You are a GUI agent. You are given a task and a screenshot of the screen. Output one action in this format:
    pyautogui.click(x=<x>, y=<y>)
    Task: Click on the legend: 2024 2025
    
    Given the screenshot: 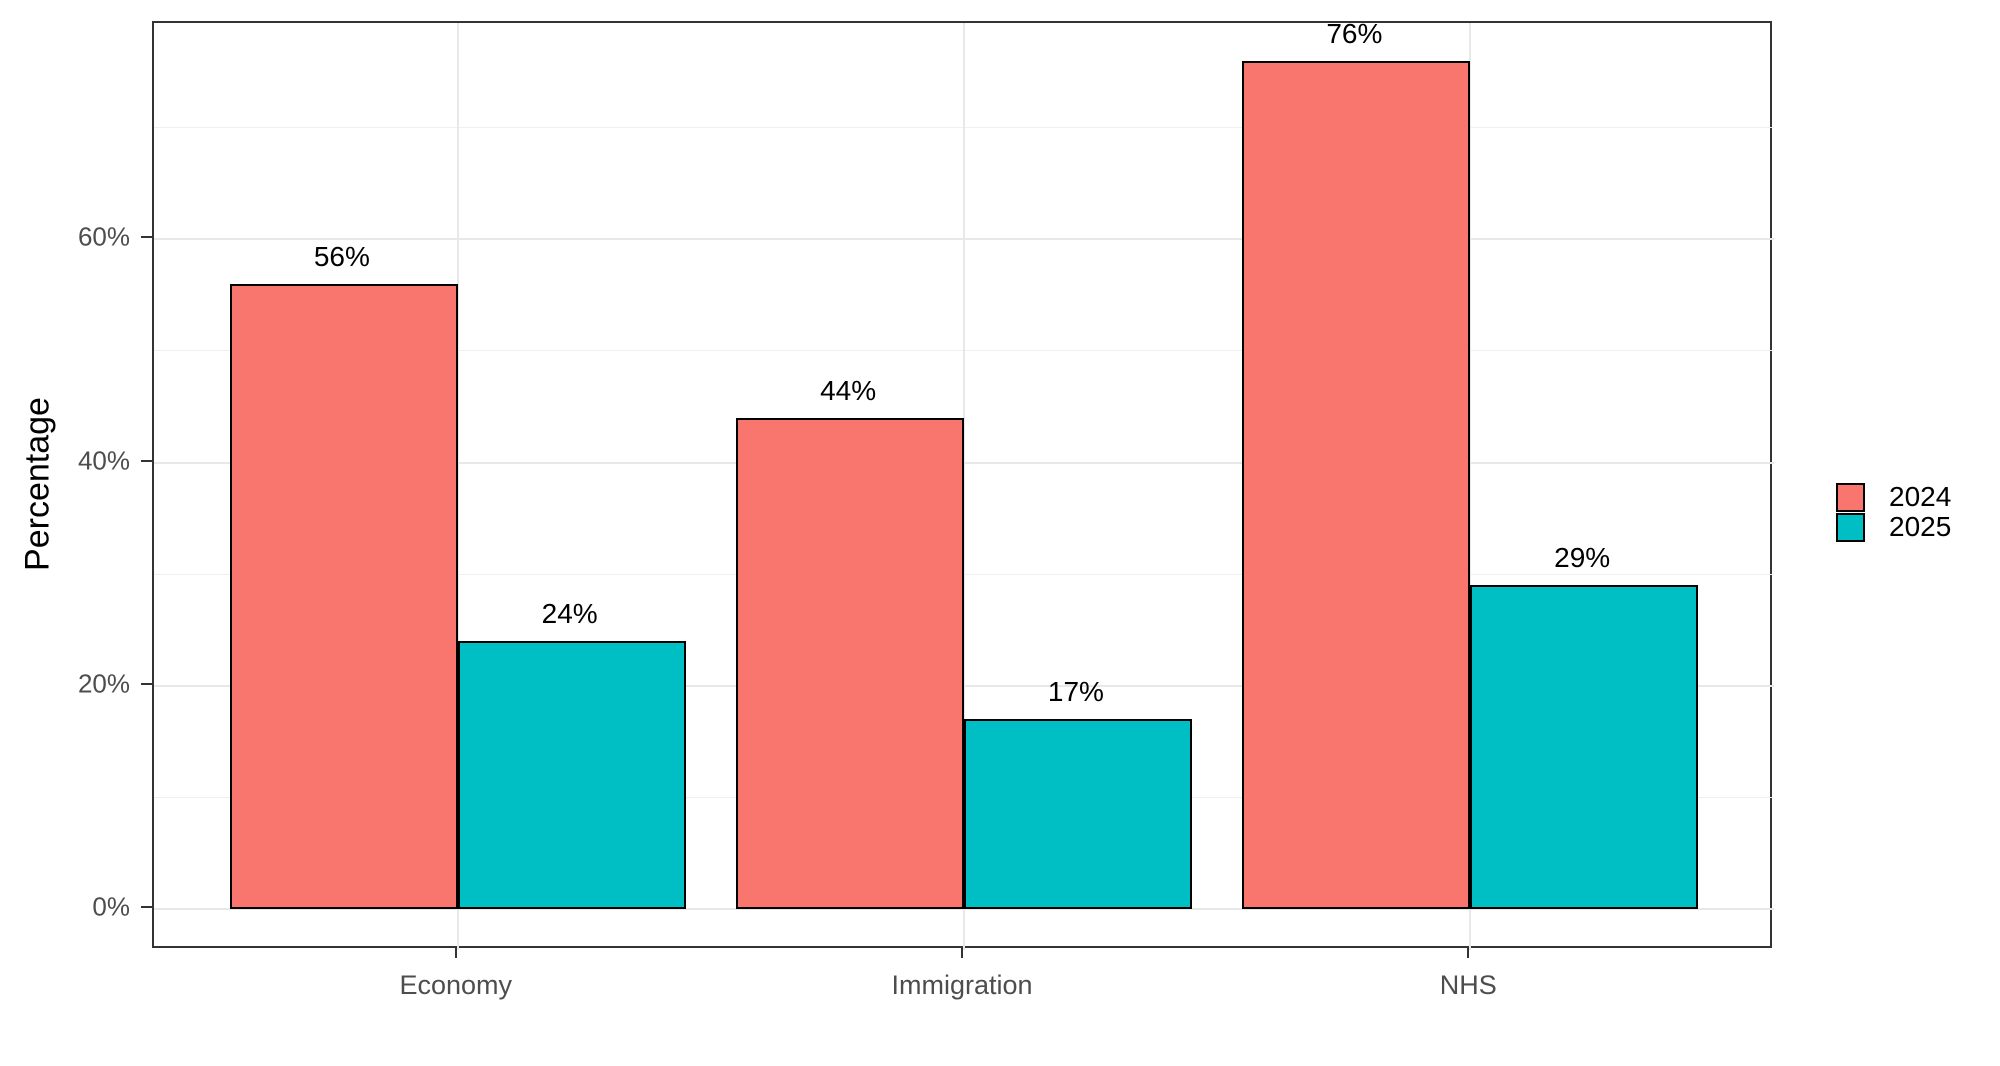 What is the action you would take?
    pyautogui.click(x=1893, y=512)
    